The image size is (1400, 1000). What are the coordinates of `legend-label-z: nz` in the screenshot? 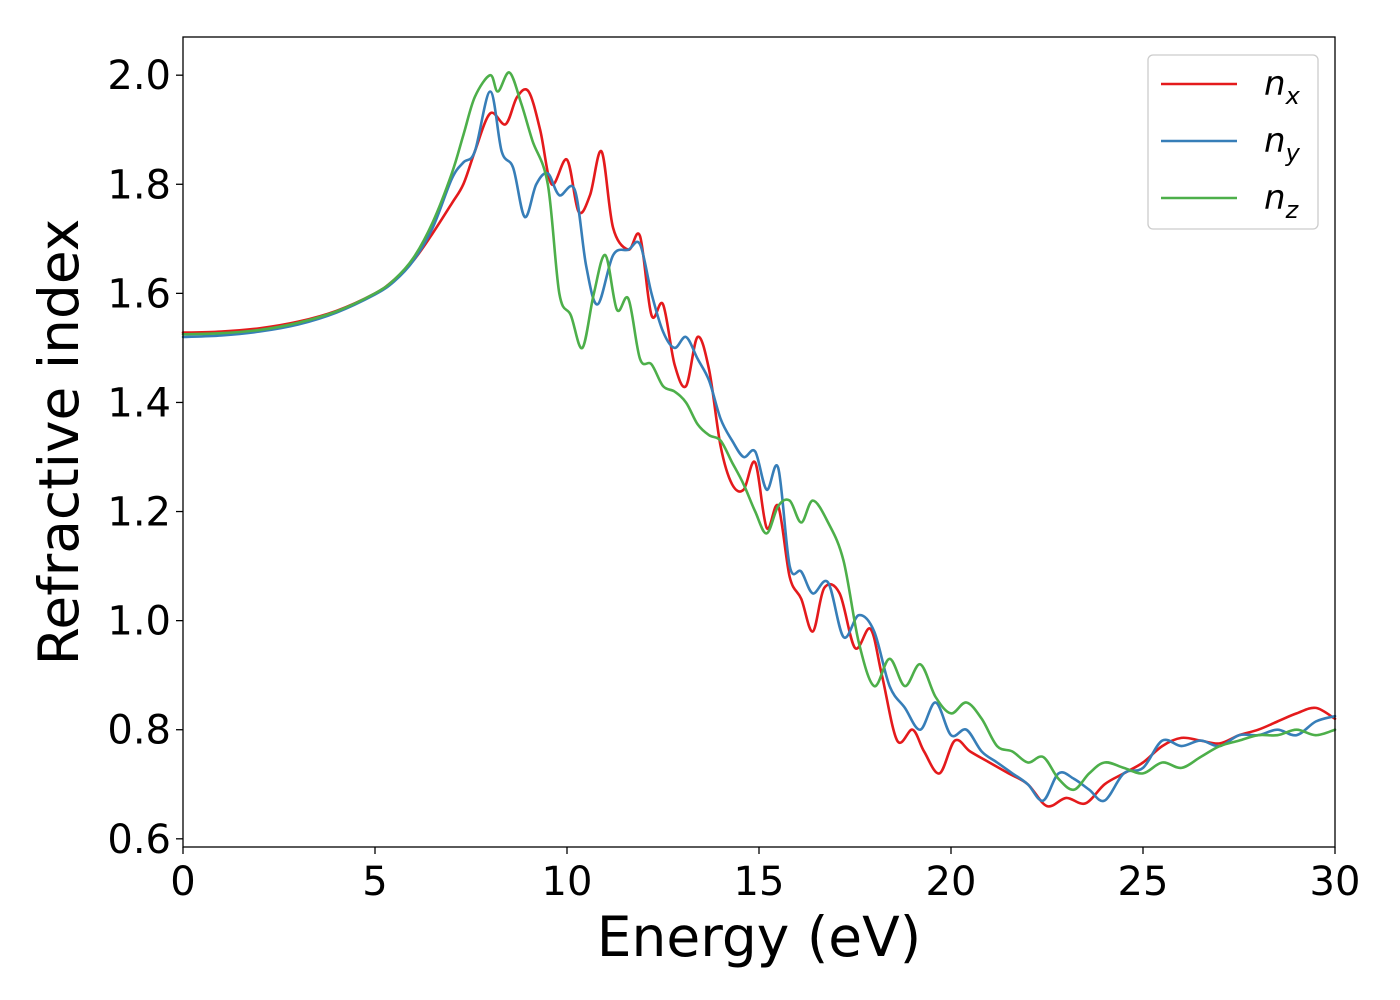 It's located at (1282, 201).